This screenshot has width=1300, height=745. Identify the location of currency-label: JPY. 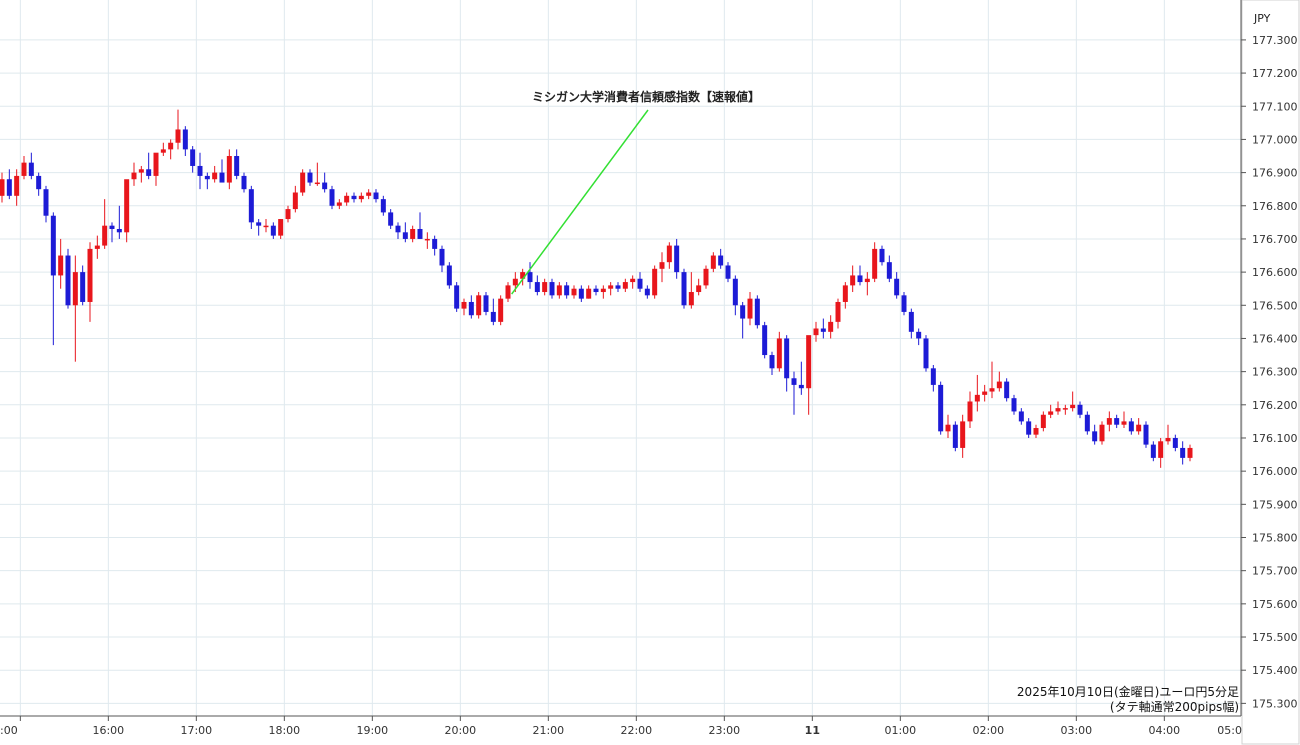
(1262, 18).